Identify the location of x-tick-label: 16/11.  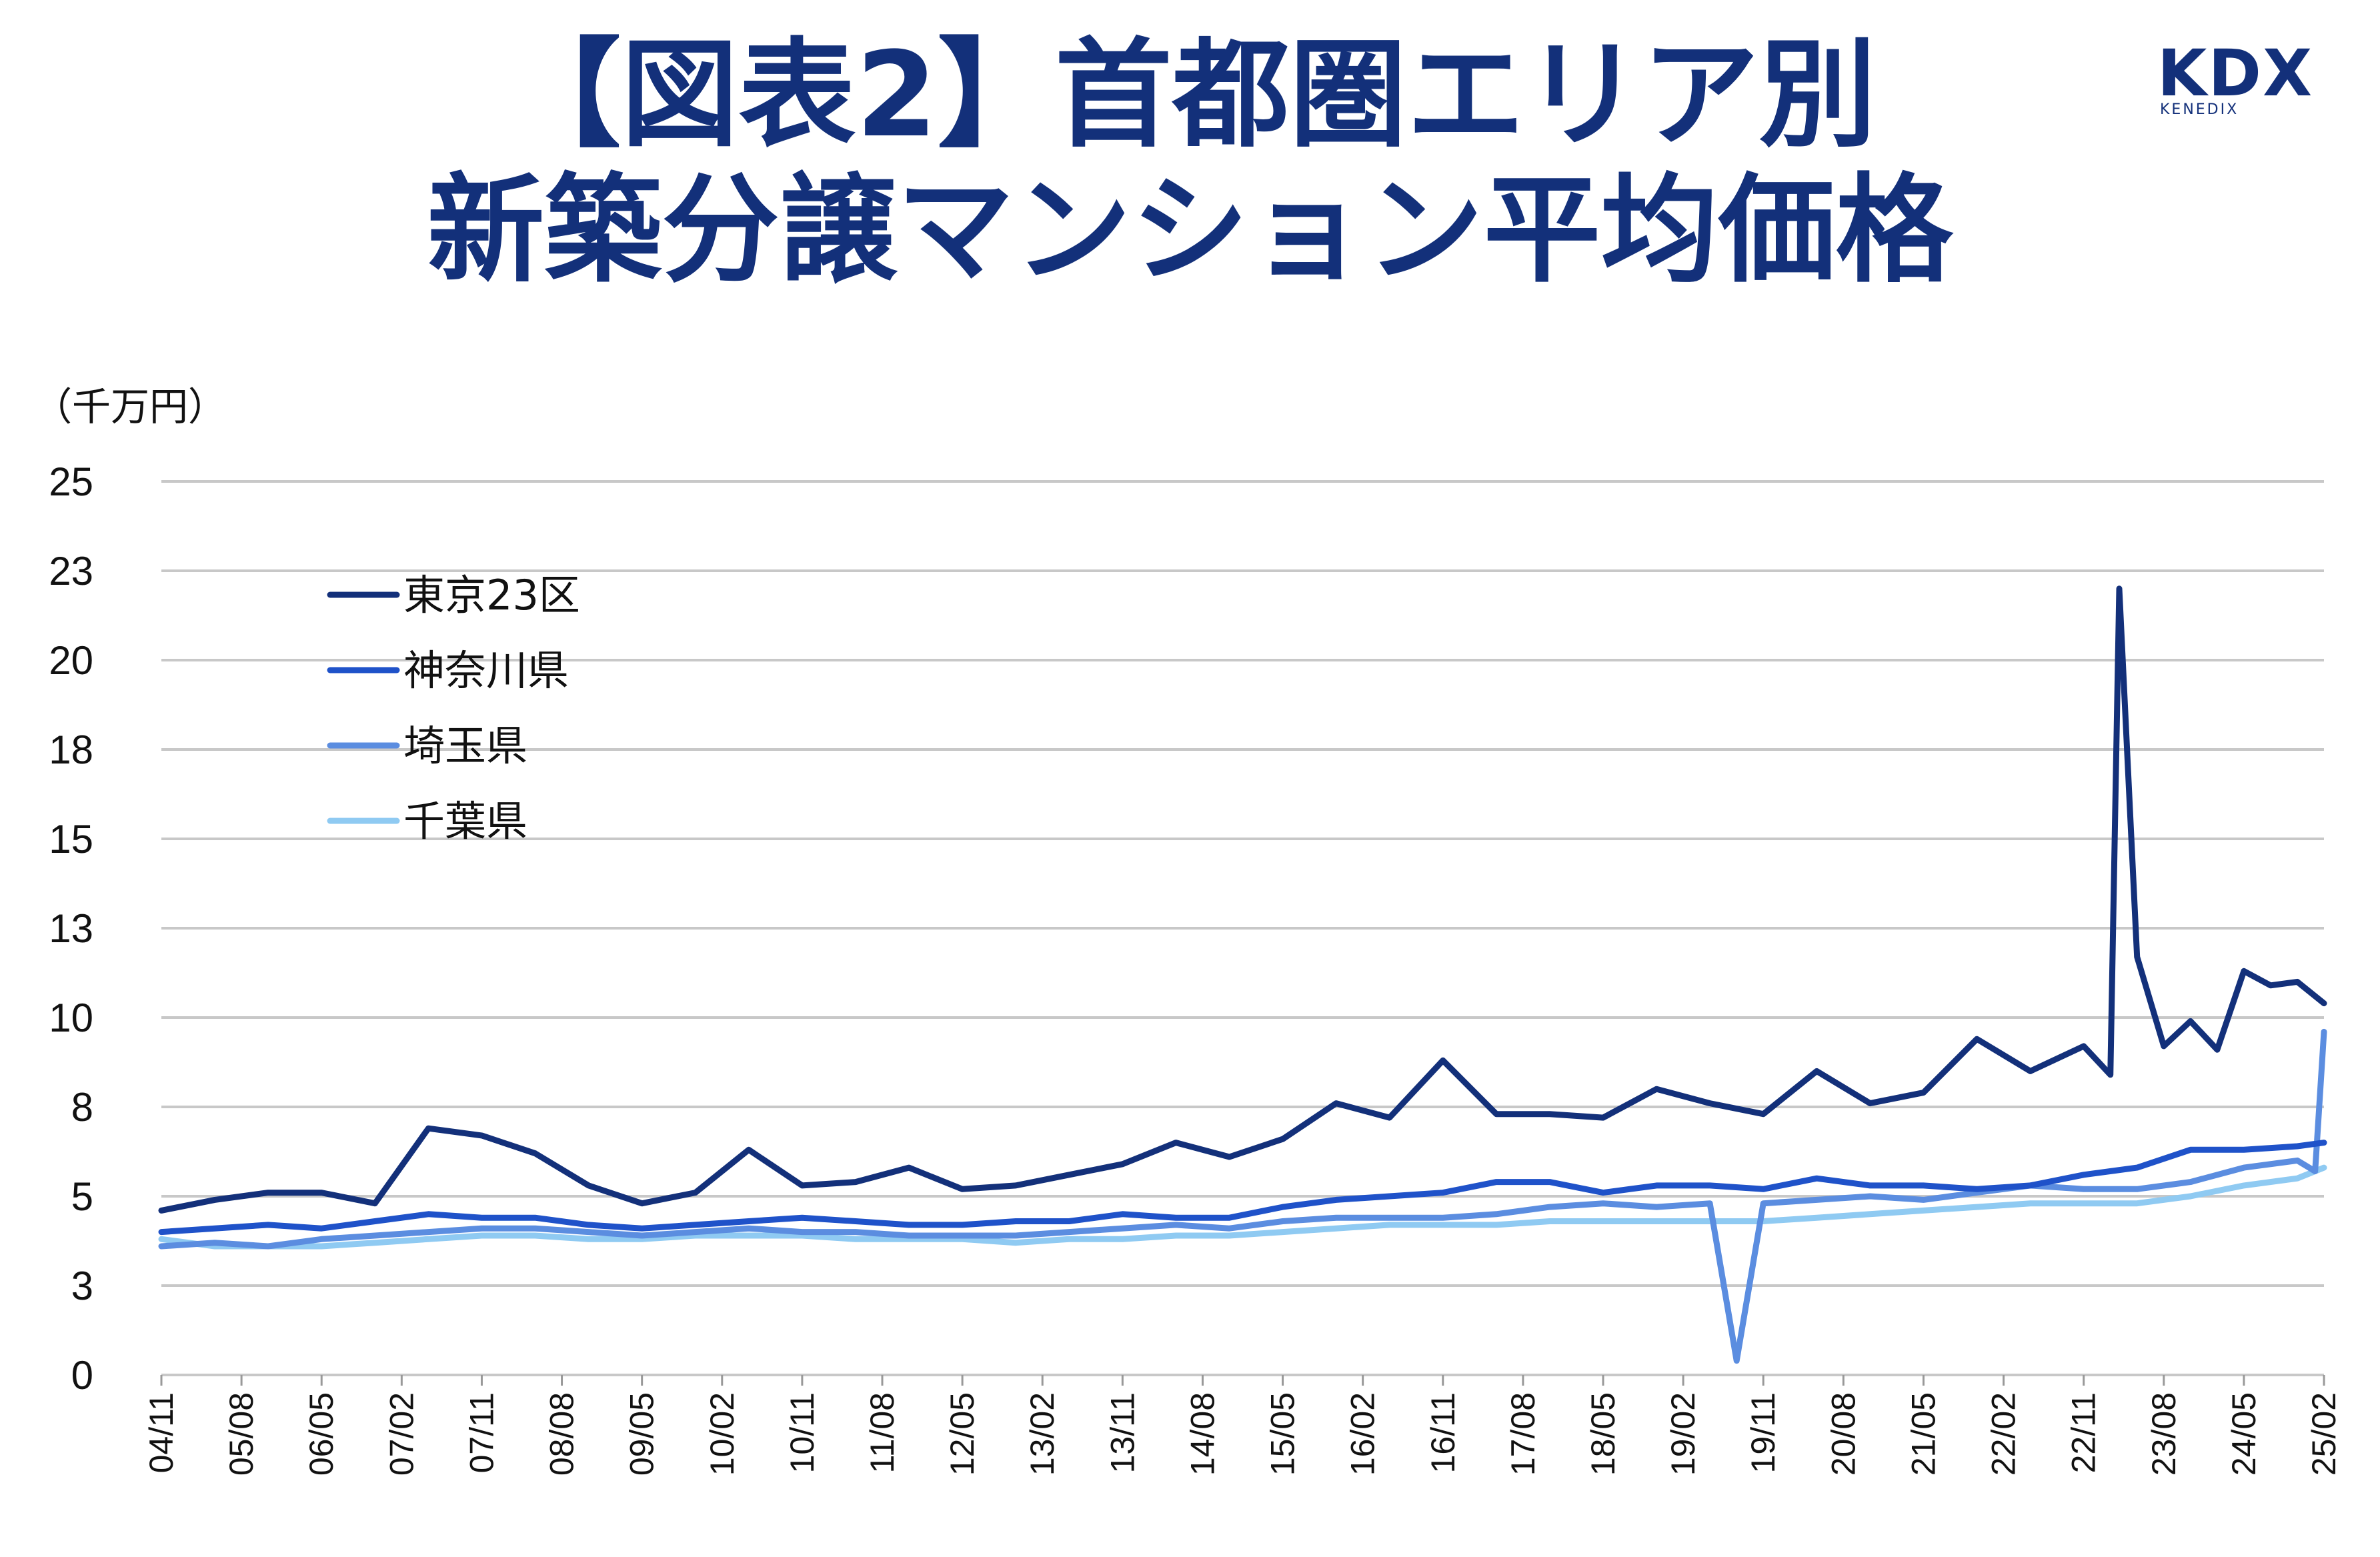
(1443, 1433).